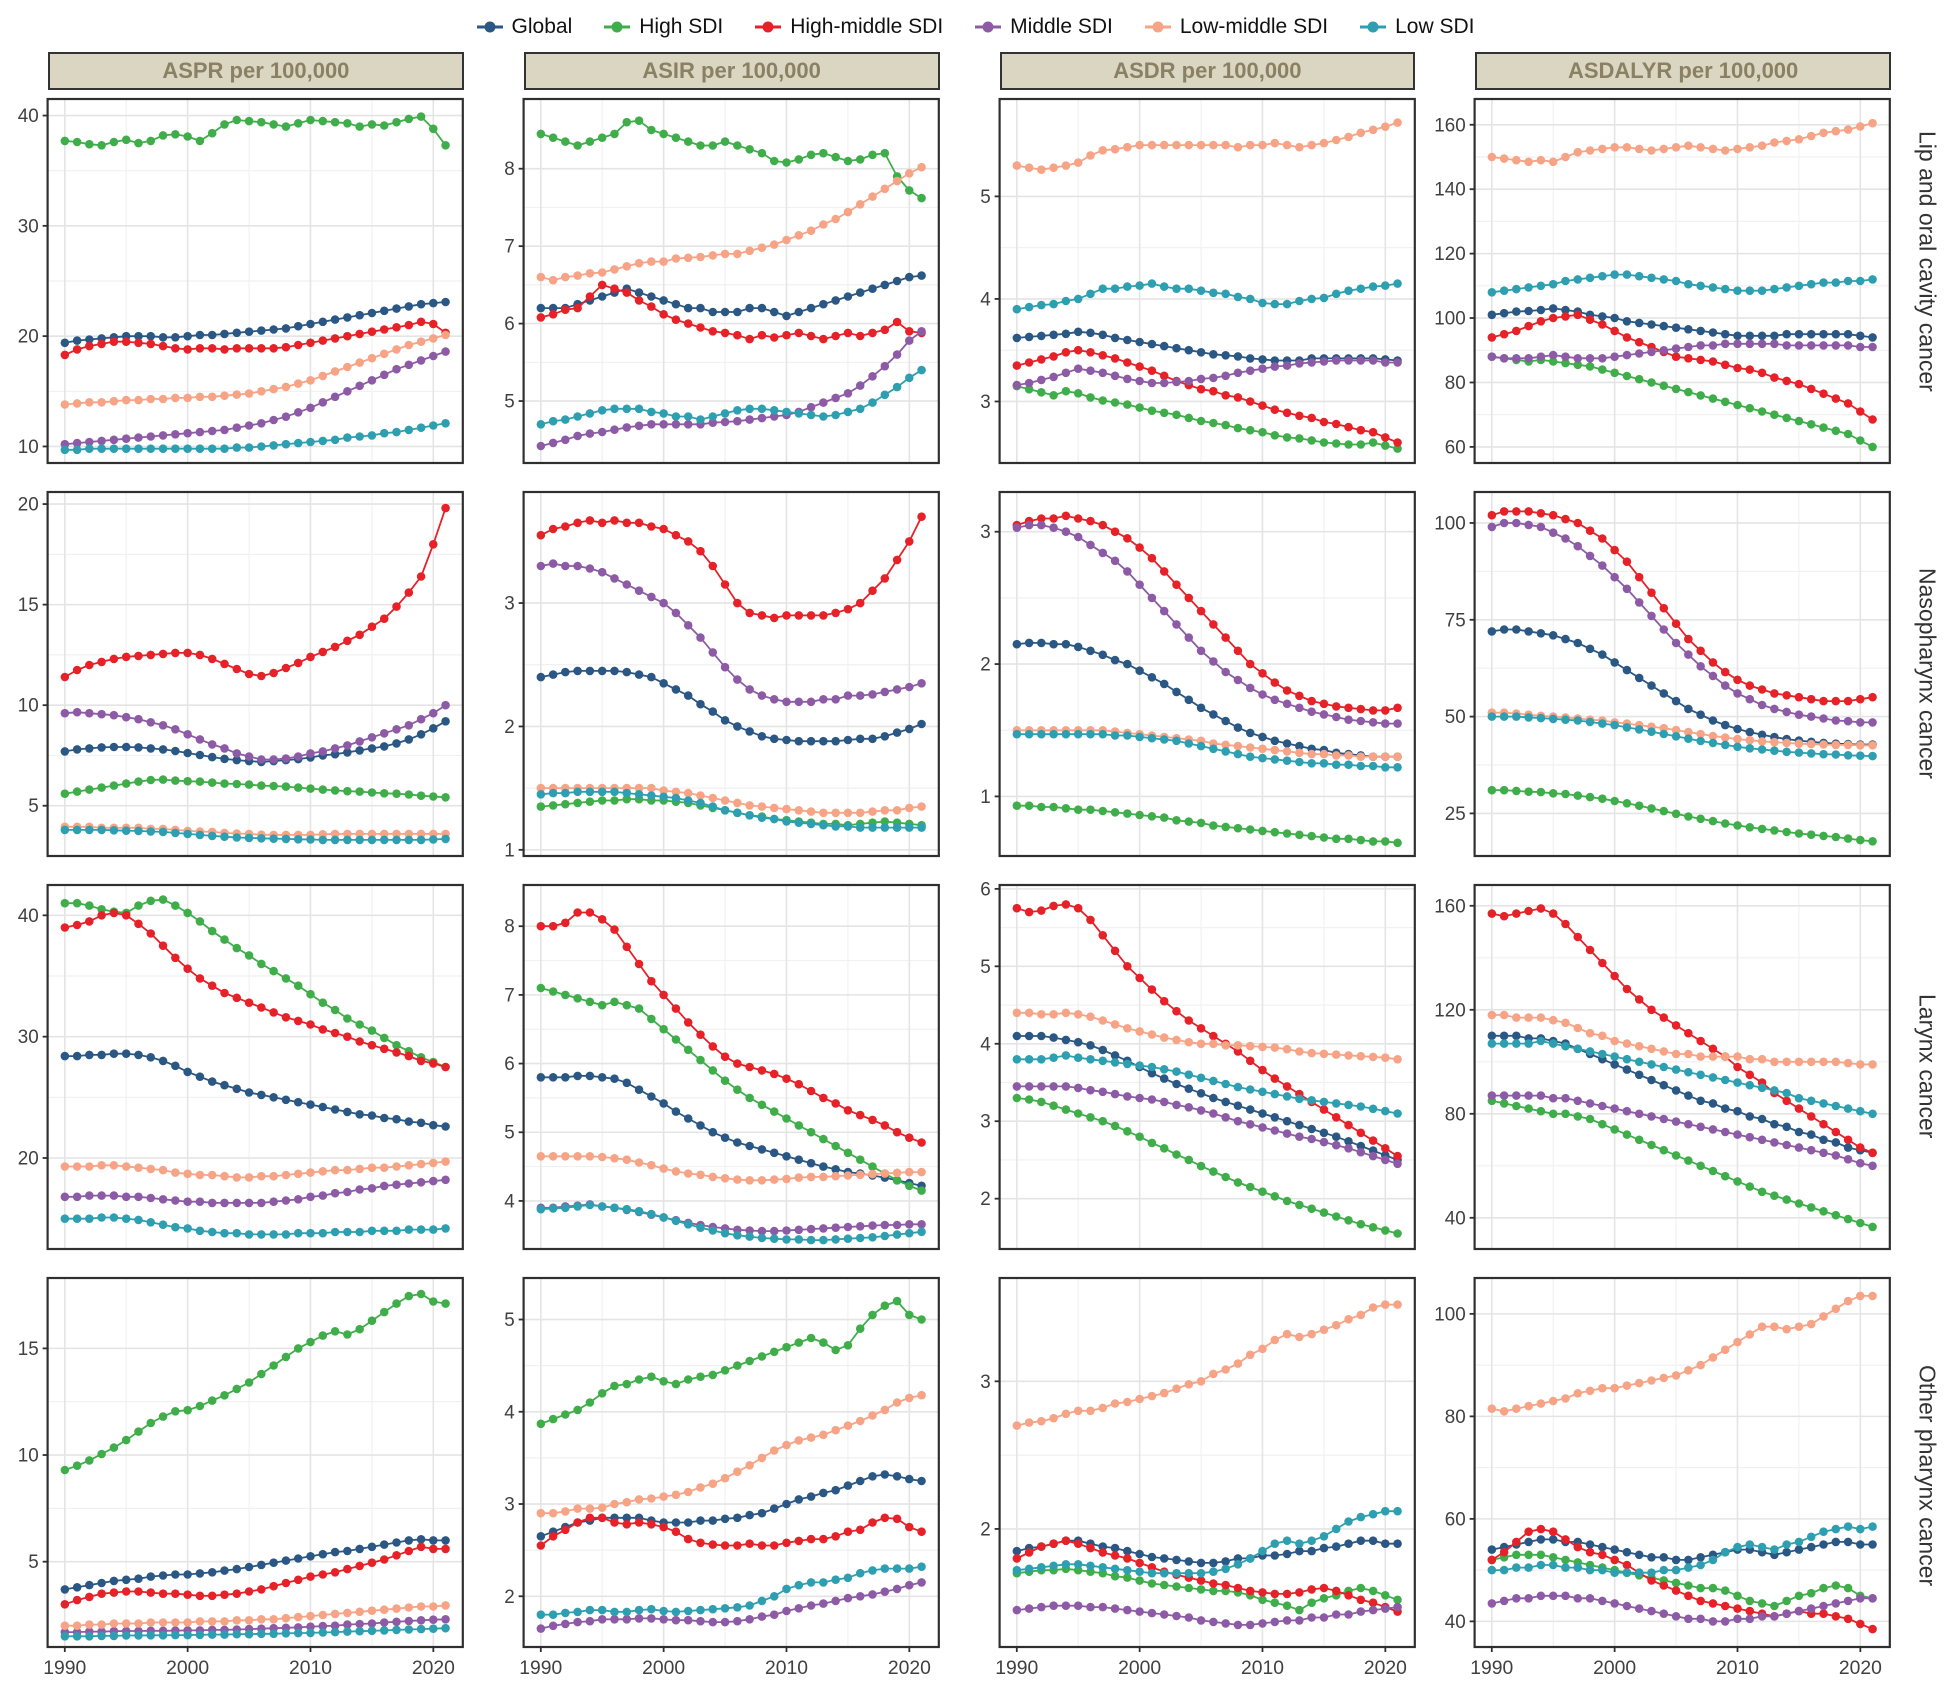  I want to click on y-tick-label: 10, so click(28, 1455).